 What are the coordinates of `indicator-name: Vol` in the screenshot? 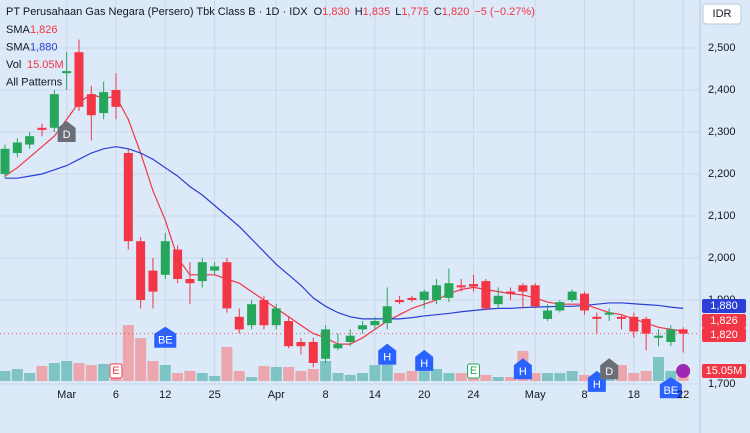 It's located at (13, 65).